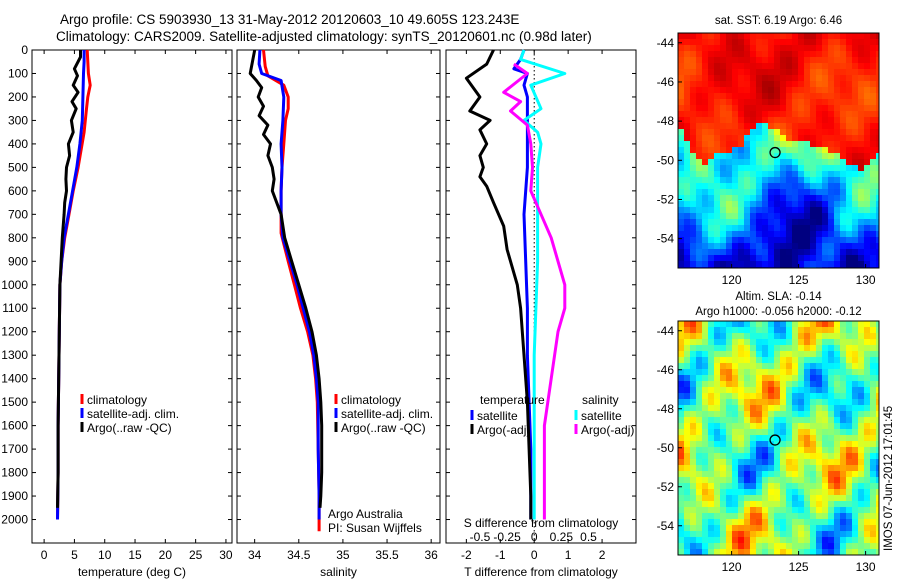  Describe the element at coordinates (866, 280) in the screenshot. I see `sst_map-xtick-label: 130` at that location.